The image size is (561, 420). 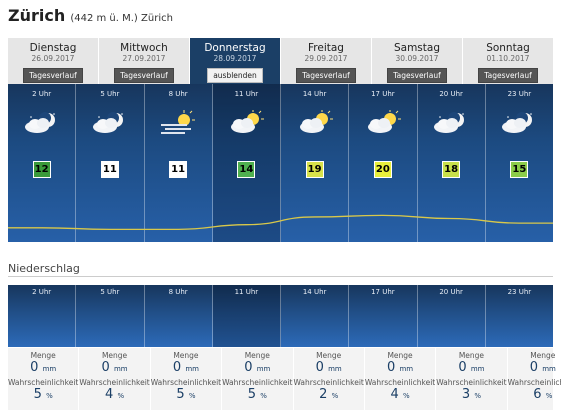 I want to click on day-name: Donnerstag, so click(x=235, y=48).